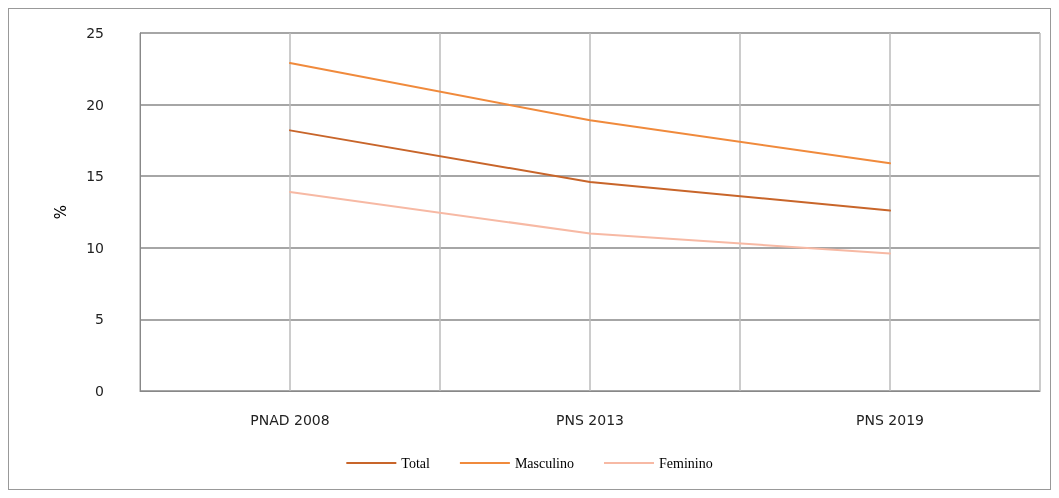 This screenshot has width=1059, height=498. What do you see at coordinates (99, 319) in the screenshot?
I see `y-tick-label: 5` at bounding box center [99, 319].